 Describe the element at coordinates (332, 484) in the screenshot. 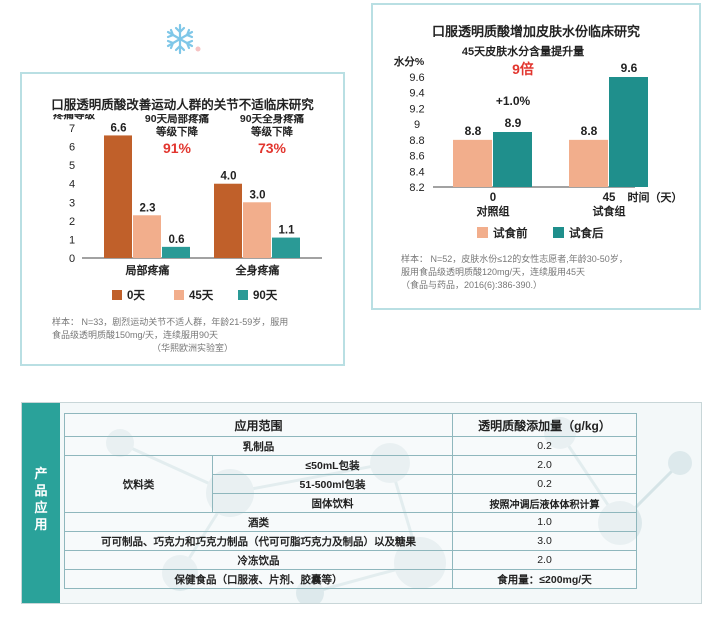

I see `row-label: 51-500ml包装` at that location.